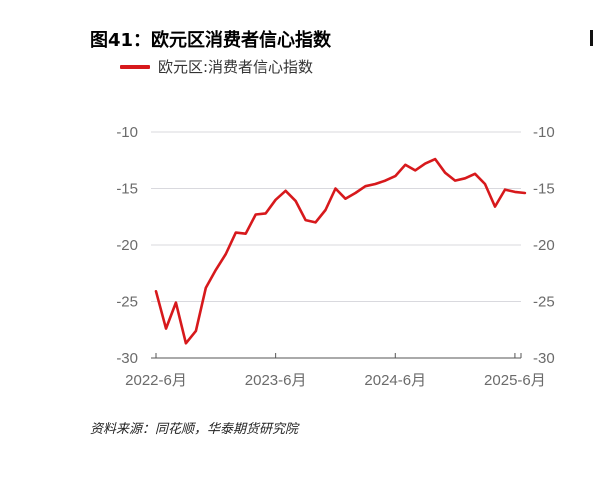  I want to click on y-tick-label-left: -15, so click(127, 189).